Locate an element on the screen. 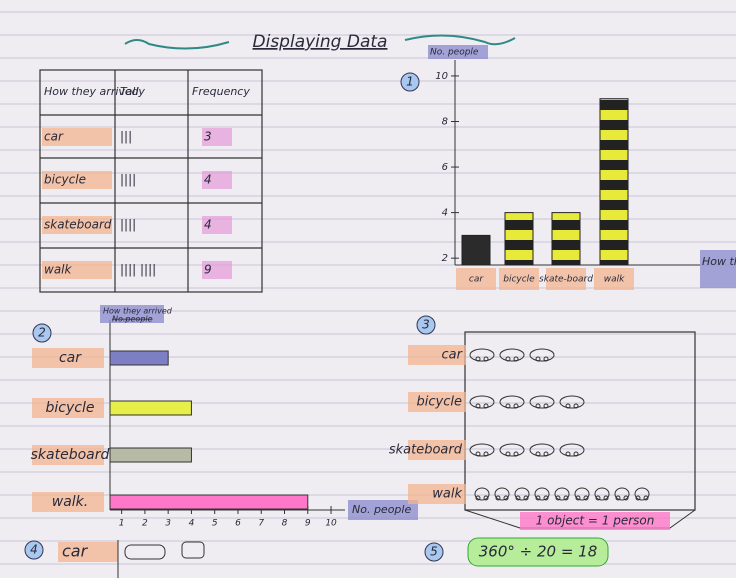  table-cell: 9 is located at coordinates (208, 270).